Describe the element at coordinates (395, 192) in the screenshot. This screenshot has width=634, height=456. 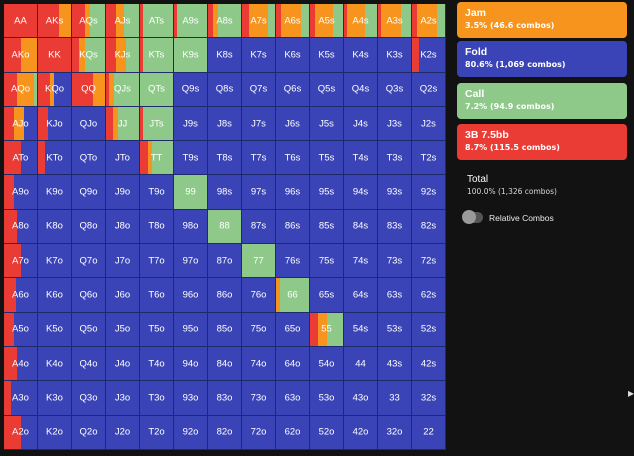
I see `hand-cell-93s: 93s` at that location.